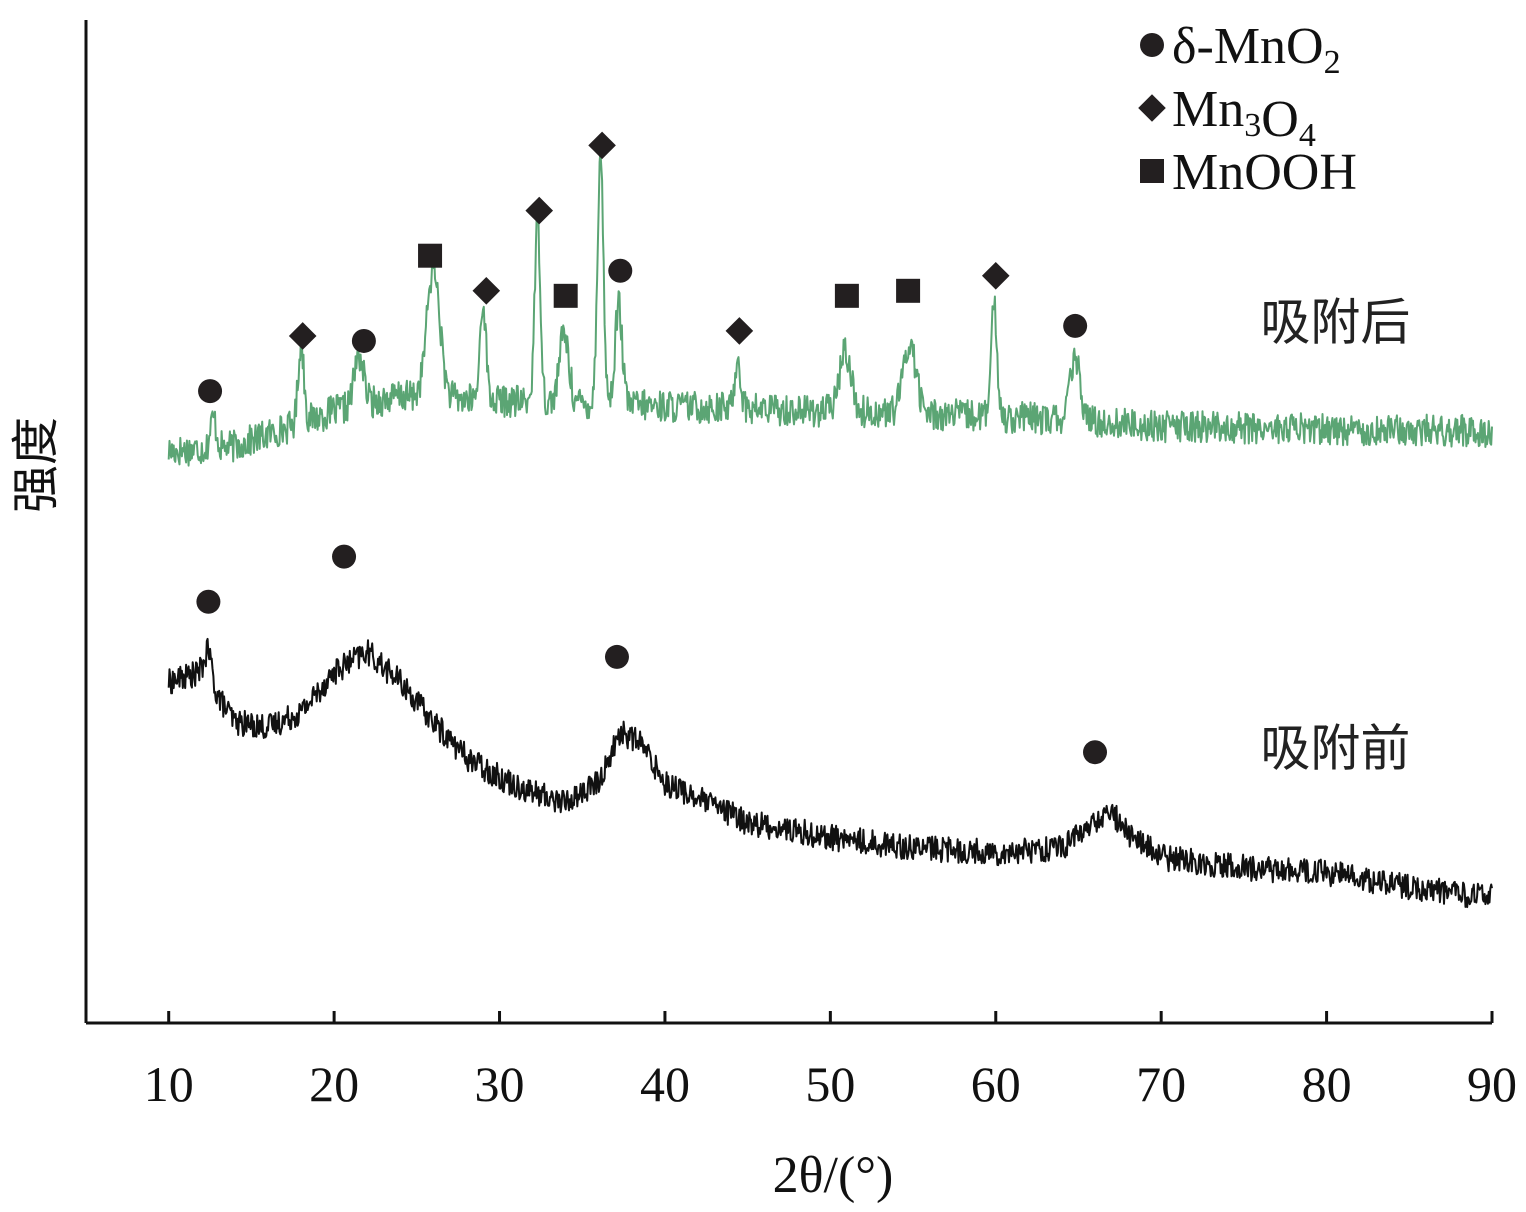 This screenshot has width=1526, height=1212. I want to click on series-label-1: 吸附前, so click(1335, 749).